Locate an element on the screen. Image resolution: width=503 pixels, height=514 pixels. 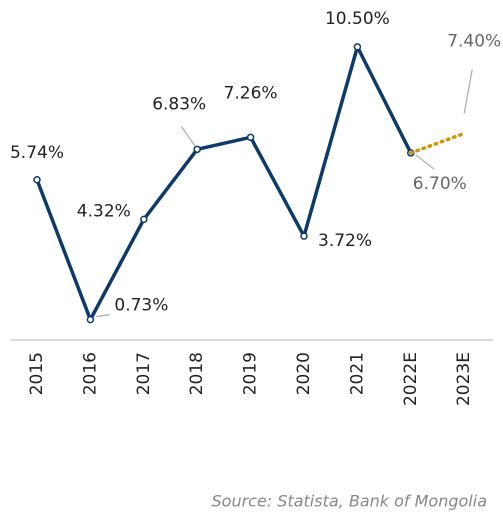
data-label: 6.83% is located at coordinates (179, 104).